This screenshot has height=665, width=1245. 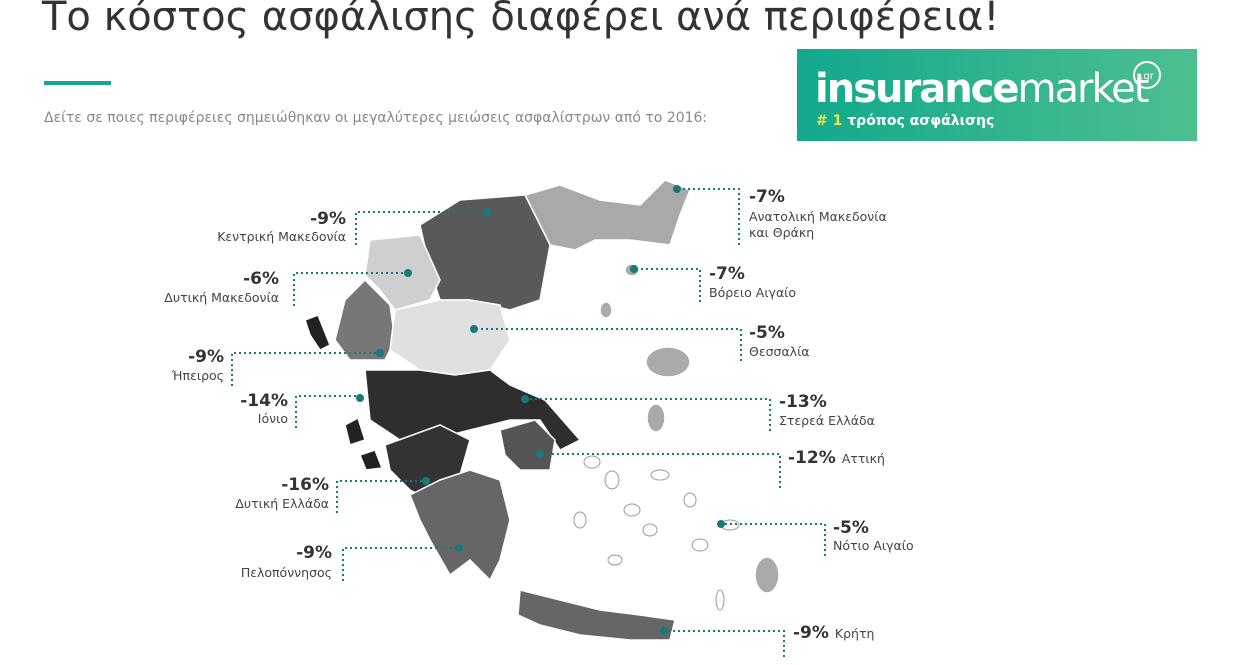 What do you see at coordinates (916, 89) in the screenshot?
I see `logo-brand-bold: insurance` at bounding box center [916, 89].